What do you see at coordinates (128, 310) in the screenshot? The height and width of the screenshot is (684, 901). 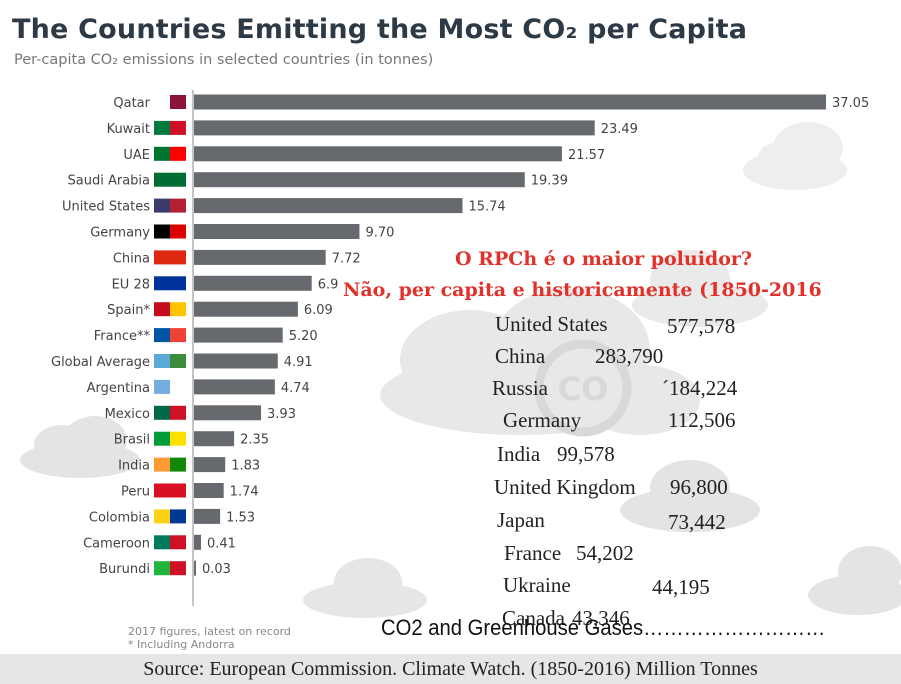 I see `category-label-spain: Spain*` at bounding box center [128, 310].